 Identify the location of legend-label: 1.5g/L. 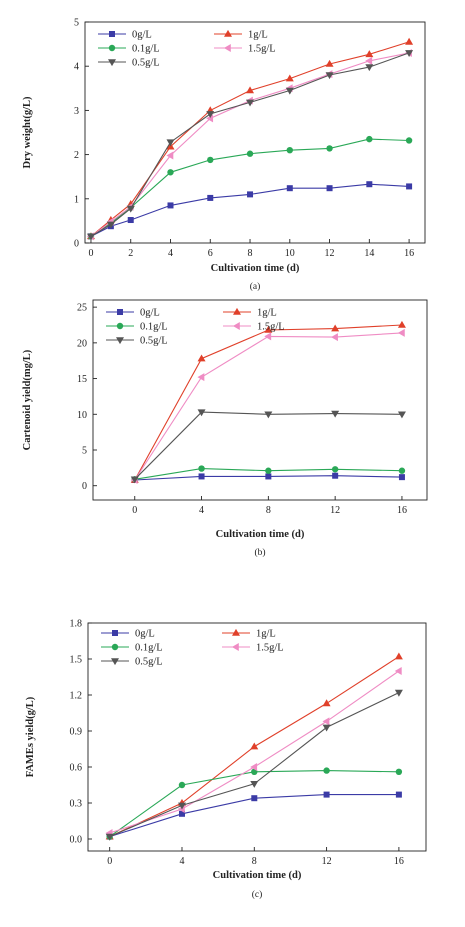
(262, 49).